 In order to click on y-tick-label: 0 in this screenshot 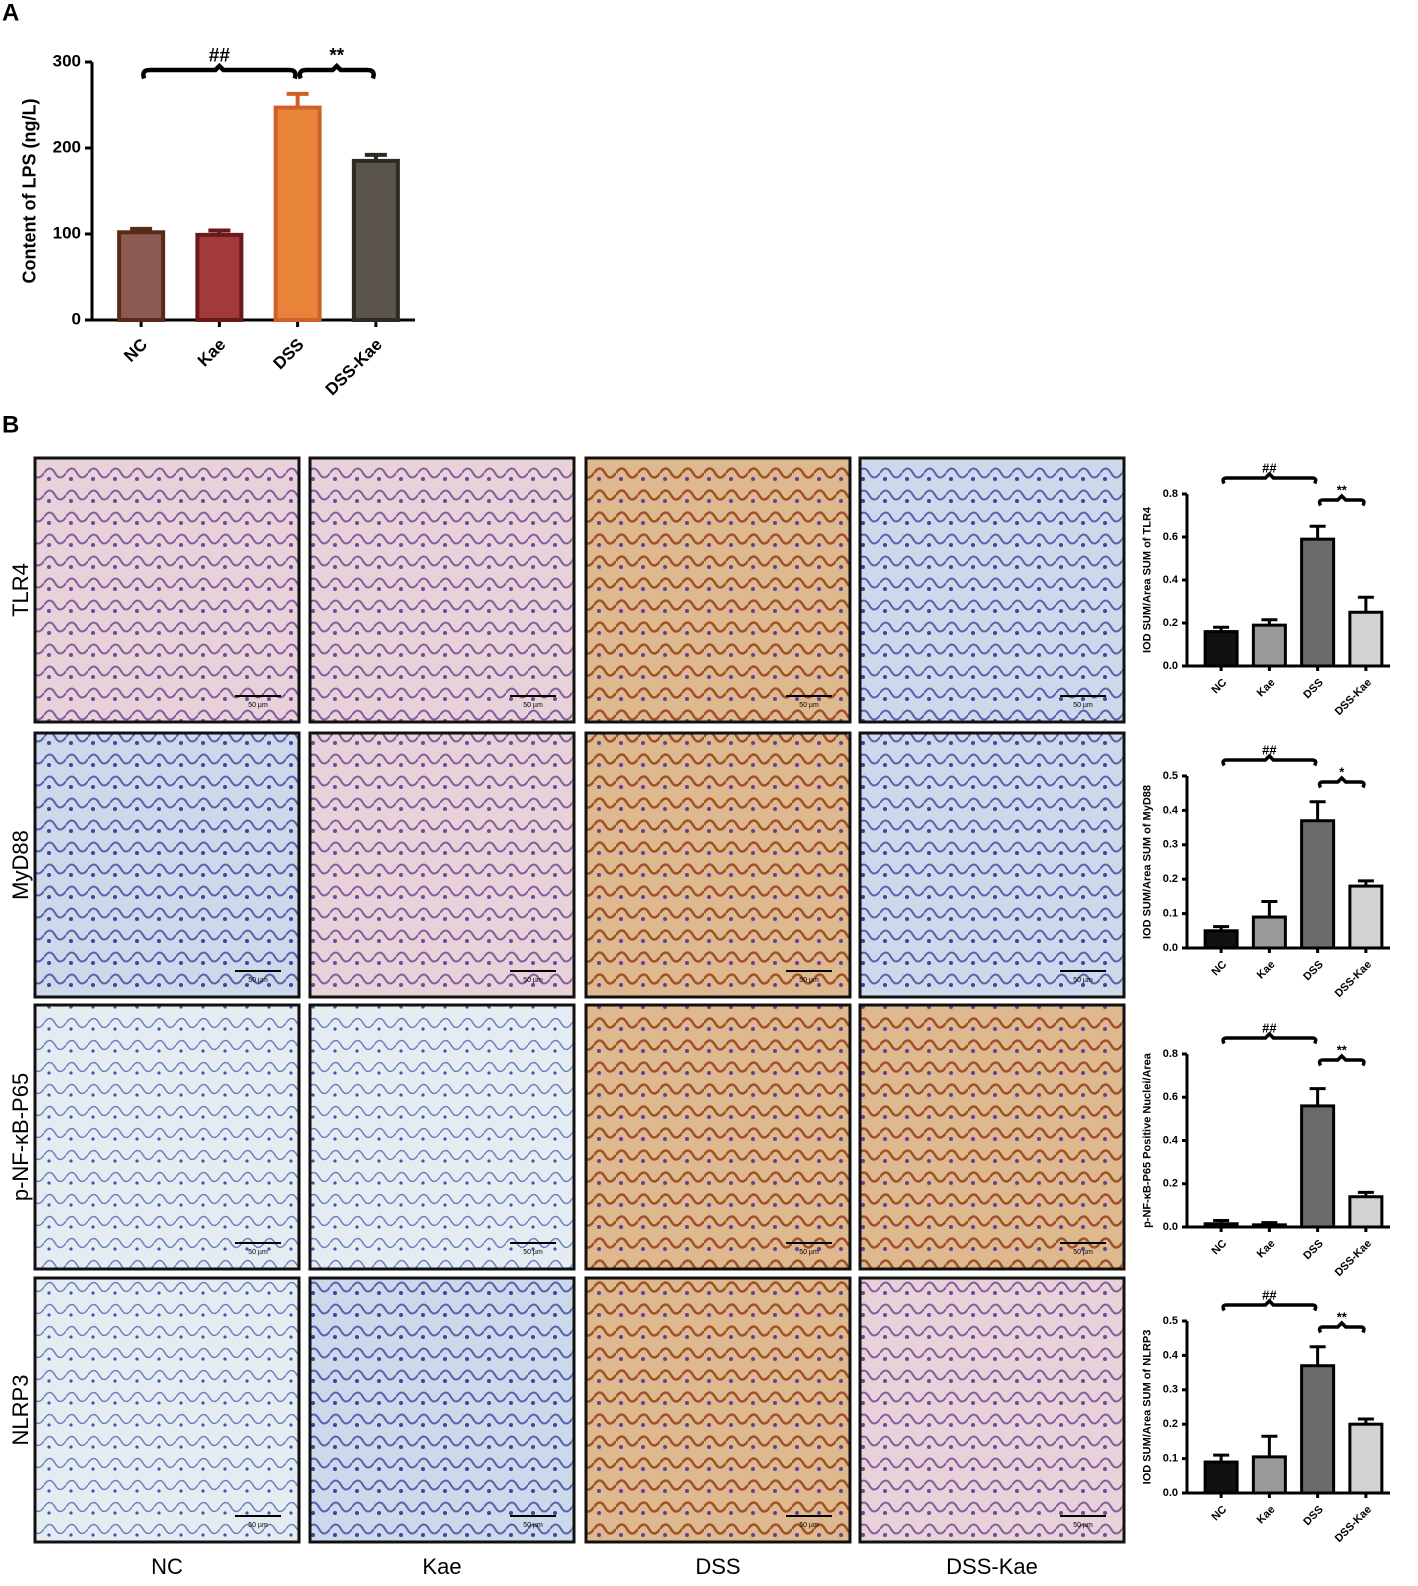, I will do `click(76, 318)`.